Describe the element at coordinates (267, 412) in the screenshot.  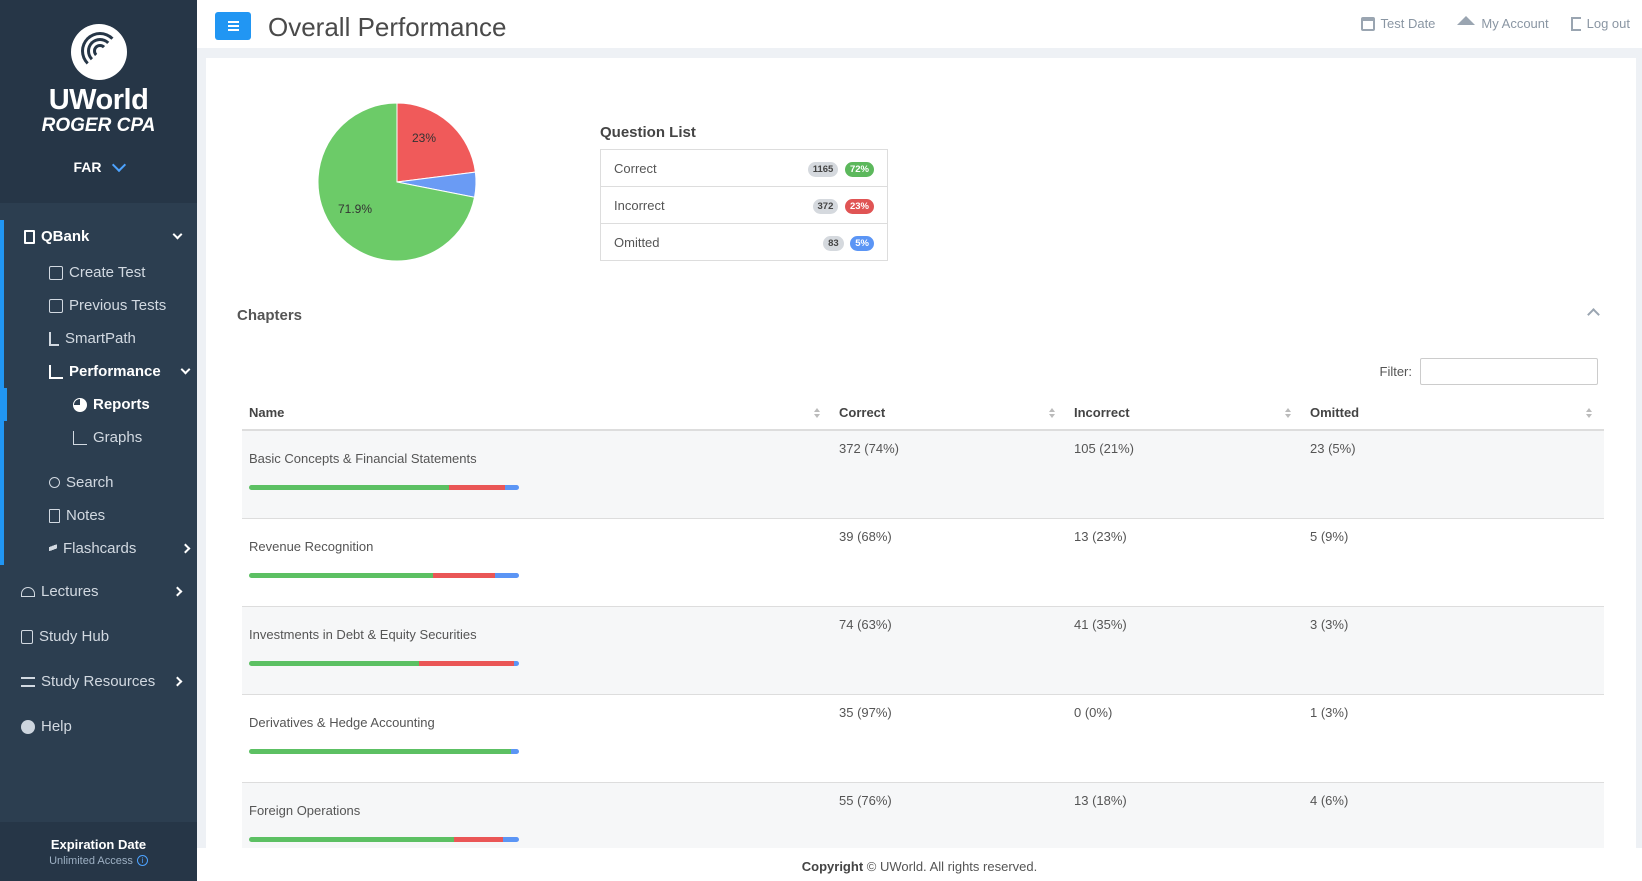
I see `column-header-label: Name` at that location.